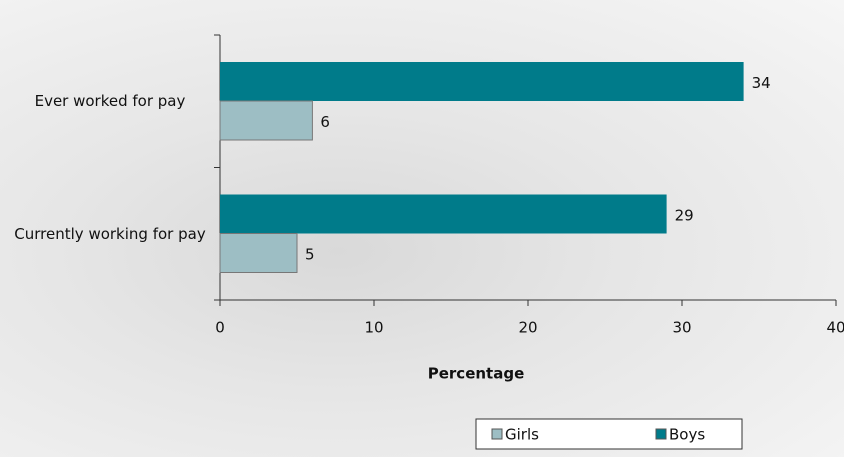 The height and width of the screenshot is (457, 844). I want to click on x-tick-label: 20, so click(527, 328).